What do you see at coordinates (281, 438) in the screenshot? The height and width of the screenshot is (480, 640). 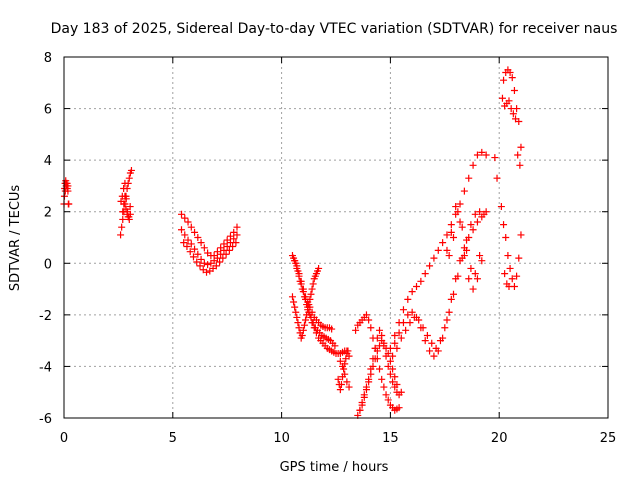 I see `x-tick-label: 10` at bounding box center [281, 438].